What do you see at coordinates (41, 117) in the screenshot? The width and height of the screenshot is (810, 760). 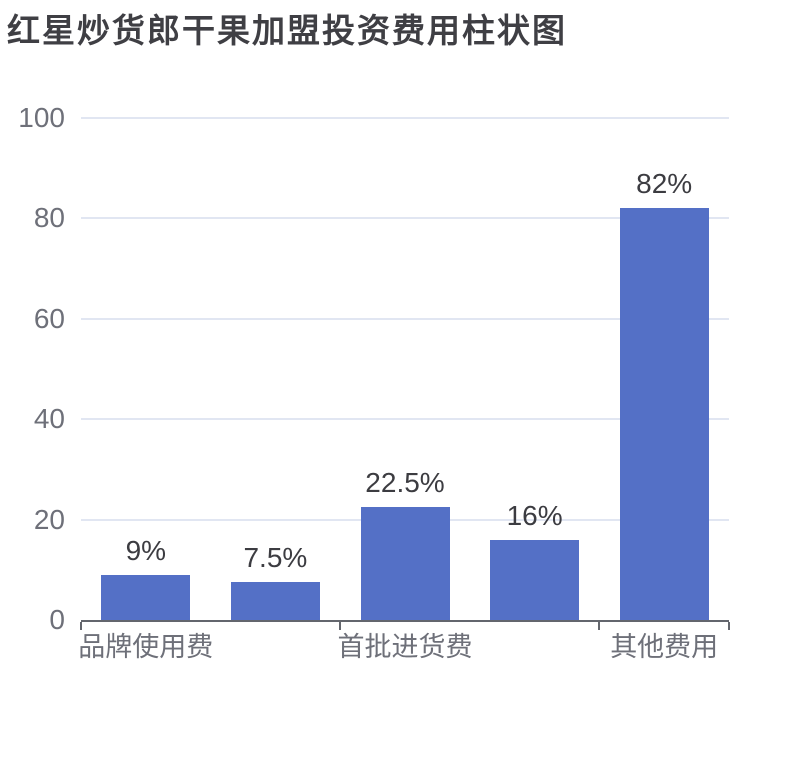 I see `y-axis-tick-label: 100` at bounding box center [41, 117].